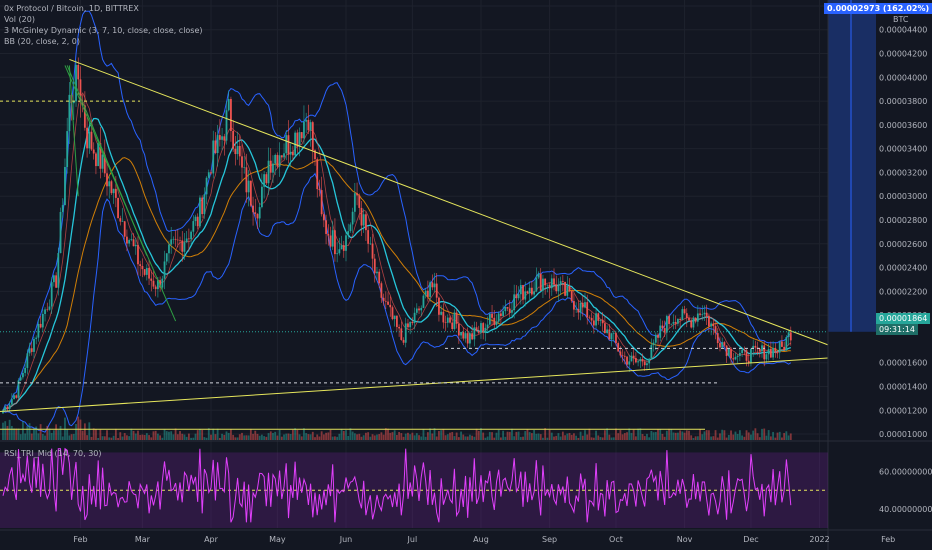 The image size is (932, 550). I want to click on y-tick-label: 0.00003800, so click(903, 101).